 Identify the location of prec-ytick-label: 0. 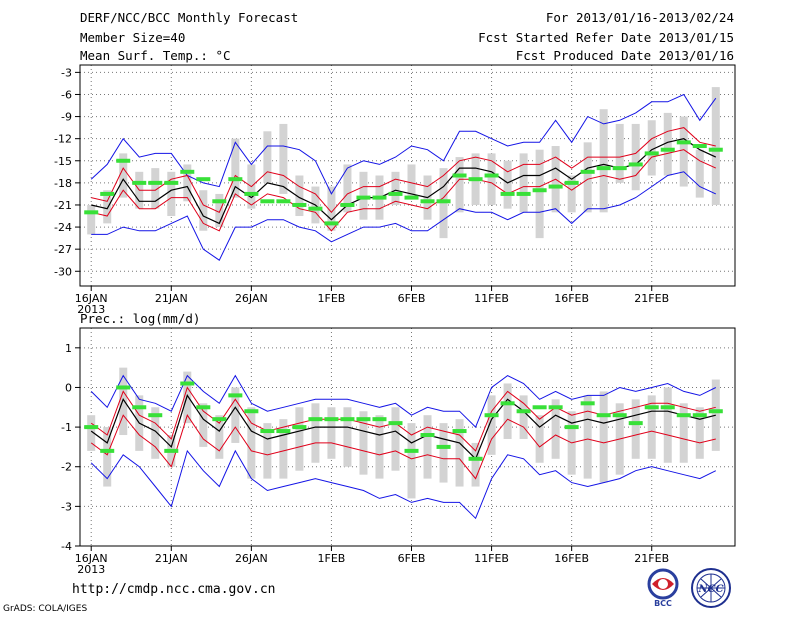
(68, 387).